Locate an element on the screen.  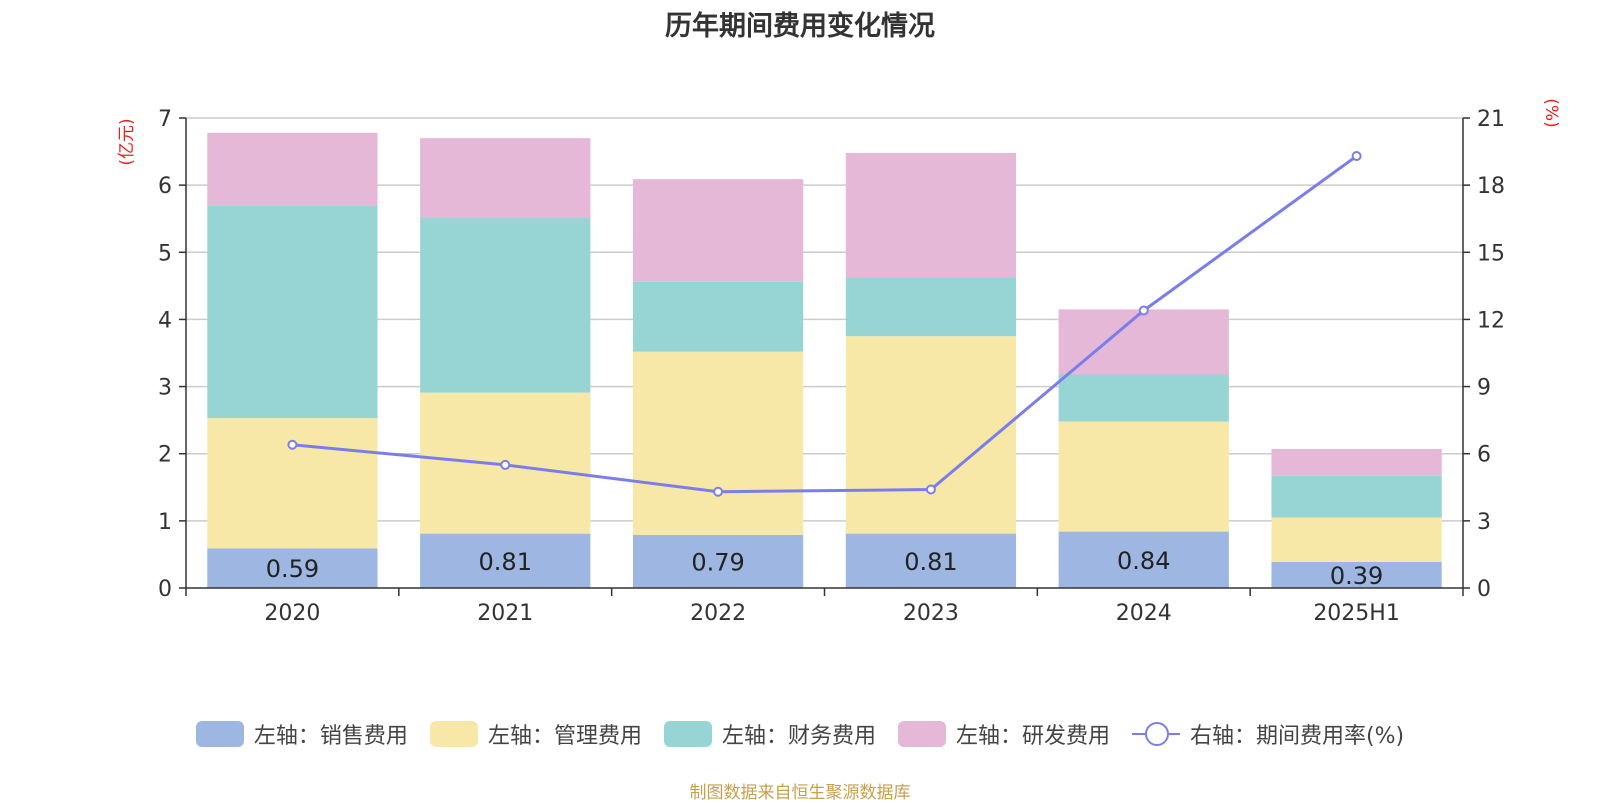
right-axis-tick-label: 3 is located at coordinates (1484, 522).